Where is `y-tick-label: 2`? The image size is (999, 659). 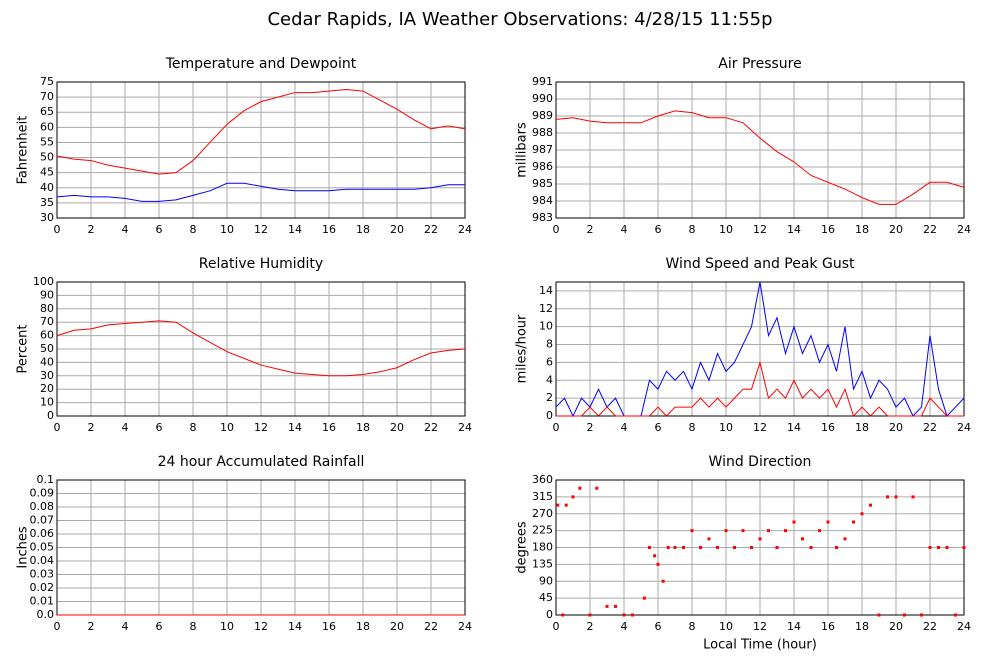
y-tick-label: 2 is located at coordinates (549, 397).